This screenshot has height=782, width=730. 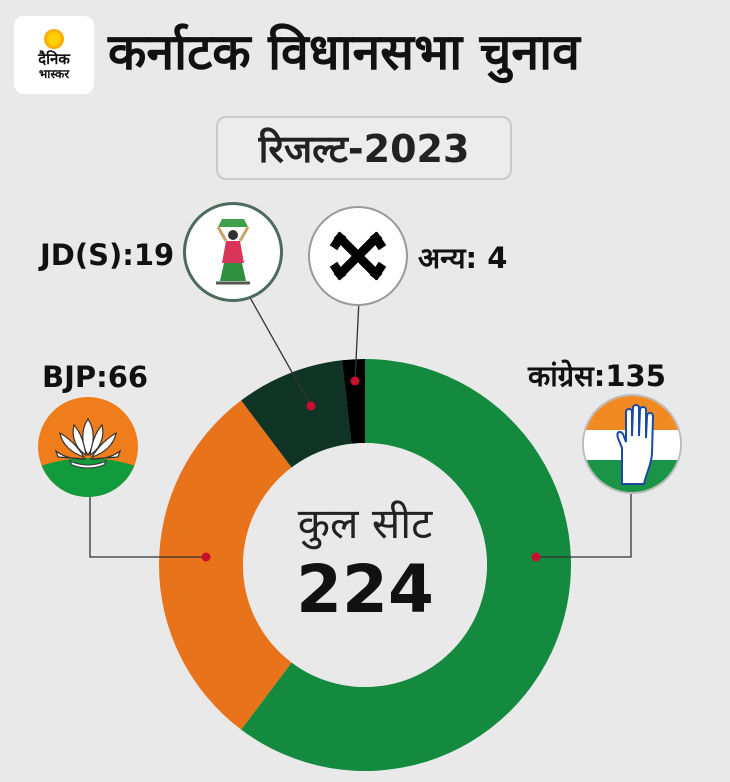 What do you see at coordinates (597, 376) in the screenshot?
I see `label-congress: कांग्रेस:135` at bounding box center [597, 376].